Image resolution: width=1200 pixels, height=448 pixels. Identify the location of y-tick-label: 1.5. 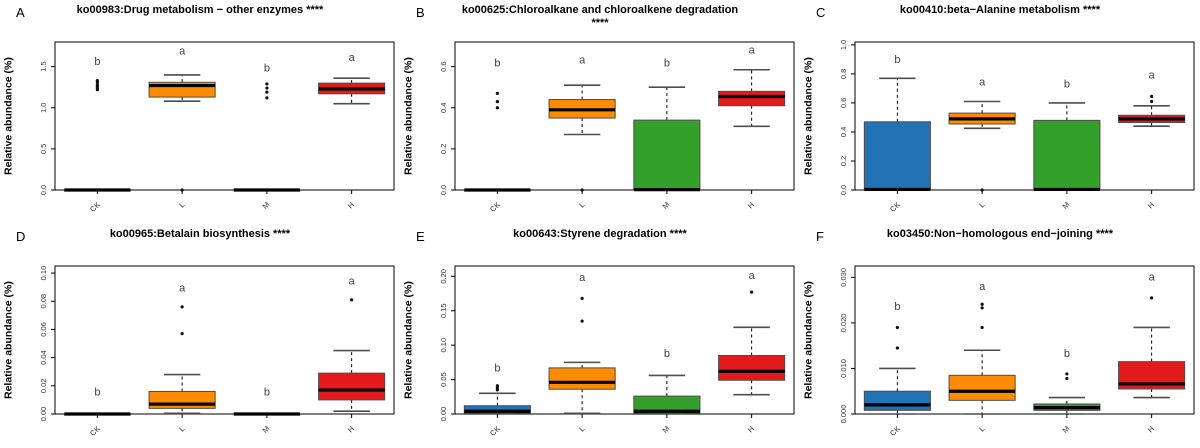
(43, 66).